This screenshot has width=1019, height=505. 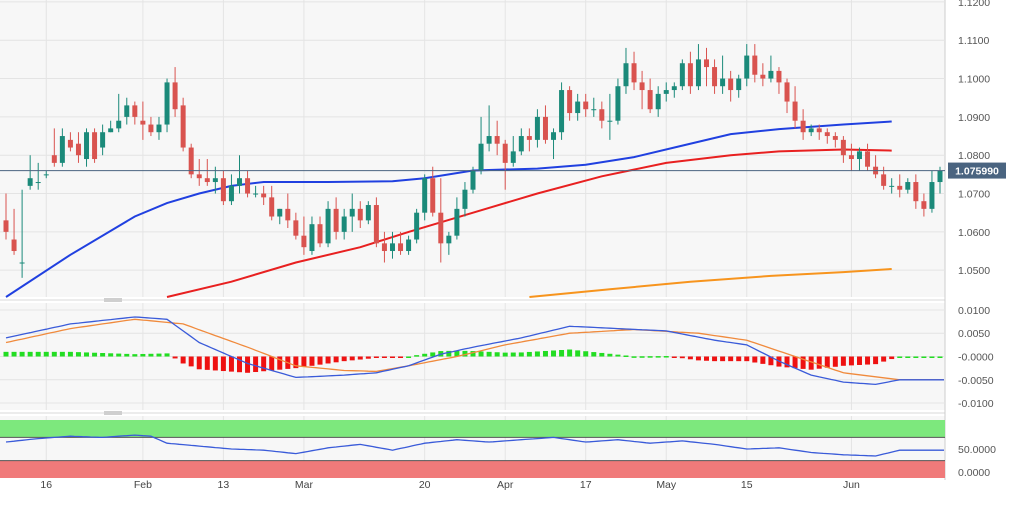 I want to click on macd-signal-line, so click(x=474, y=349).